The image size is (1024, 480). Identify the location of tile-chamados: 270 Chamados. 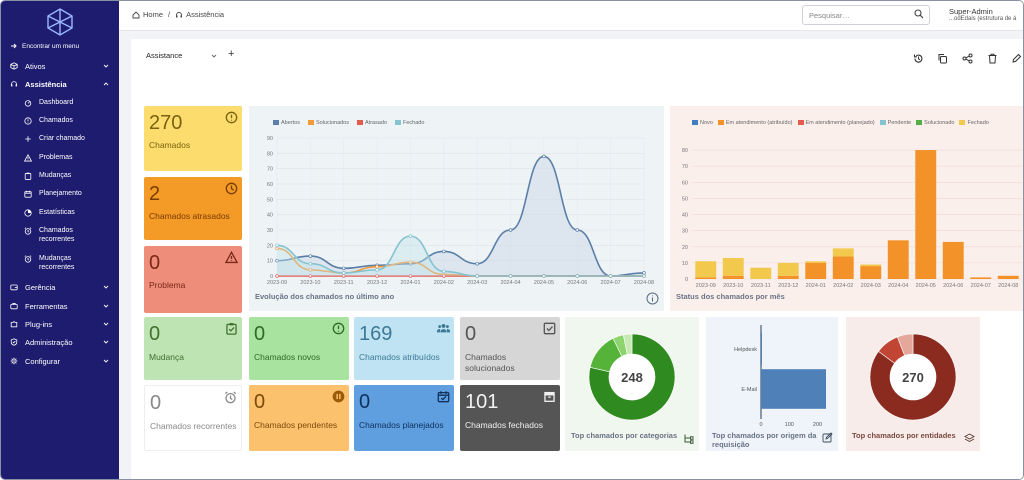
(193, 138).